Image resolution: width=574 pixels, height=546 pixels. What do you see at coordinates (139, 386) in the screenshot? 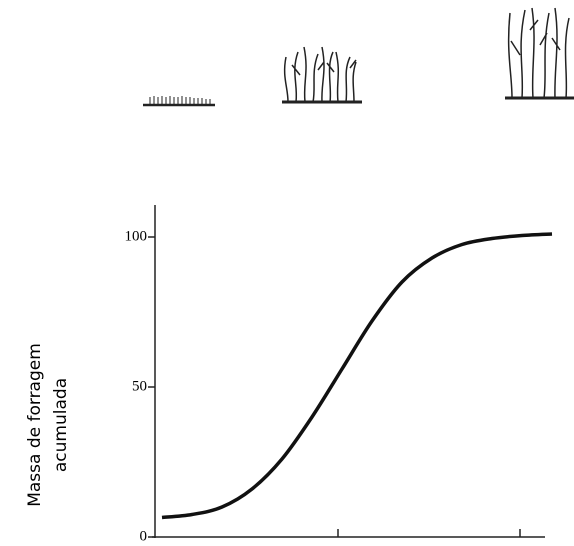
I see `y-tick-label: 50` at bounding box center [139, 386].